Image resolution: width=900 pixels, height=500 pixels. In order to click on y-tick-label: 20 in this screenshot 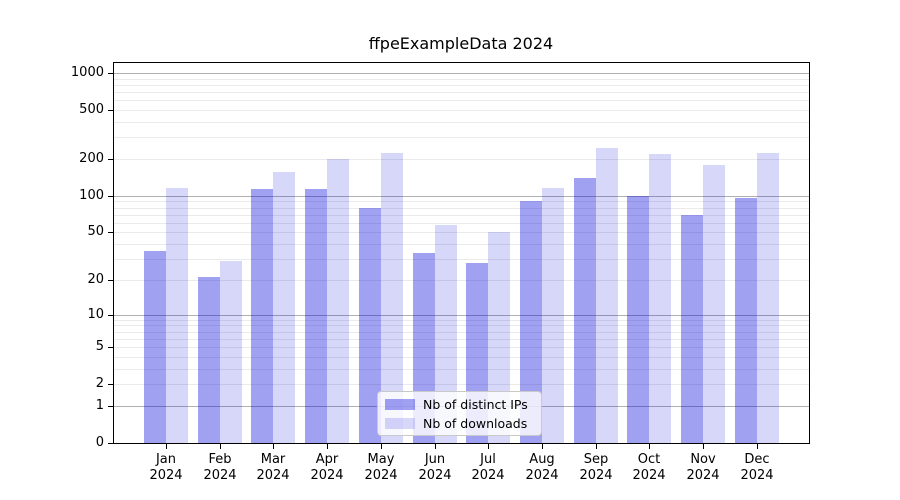, I will do `click(95, 279)`.